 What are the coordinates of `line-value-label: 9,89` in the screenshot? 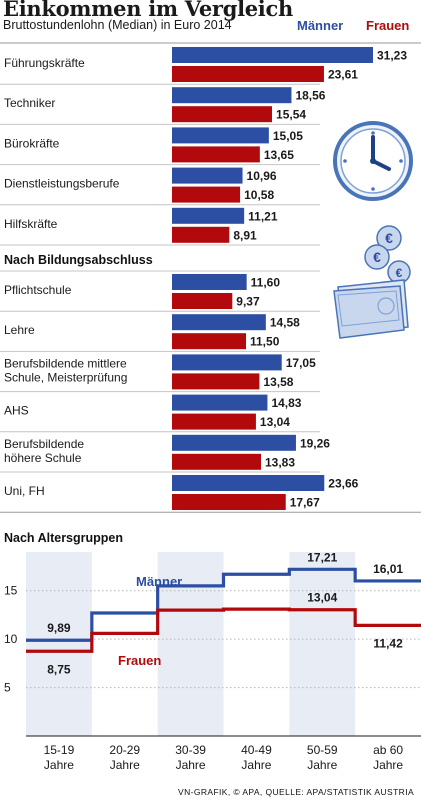 It's located at (59, 628).